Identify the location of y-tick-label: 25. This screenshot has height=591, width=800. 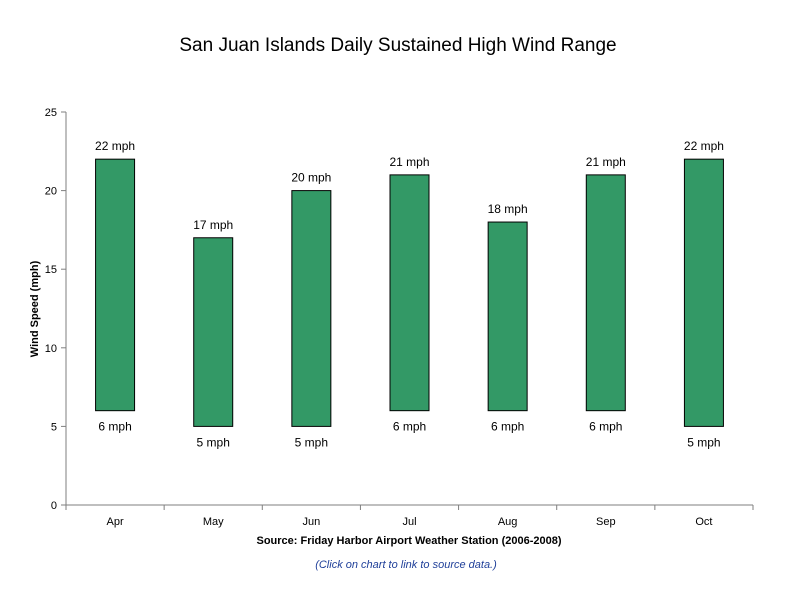
(51, 113).